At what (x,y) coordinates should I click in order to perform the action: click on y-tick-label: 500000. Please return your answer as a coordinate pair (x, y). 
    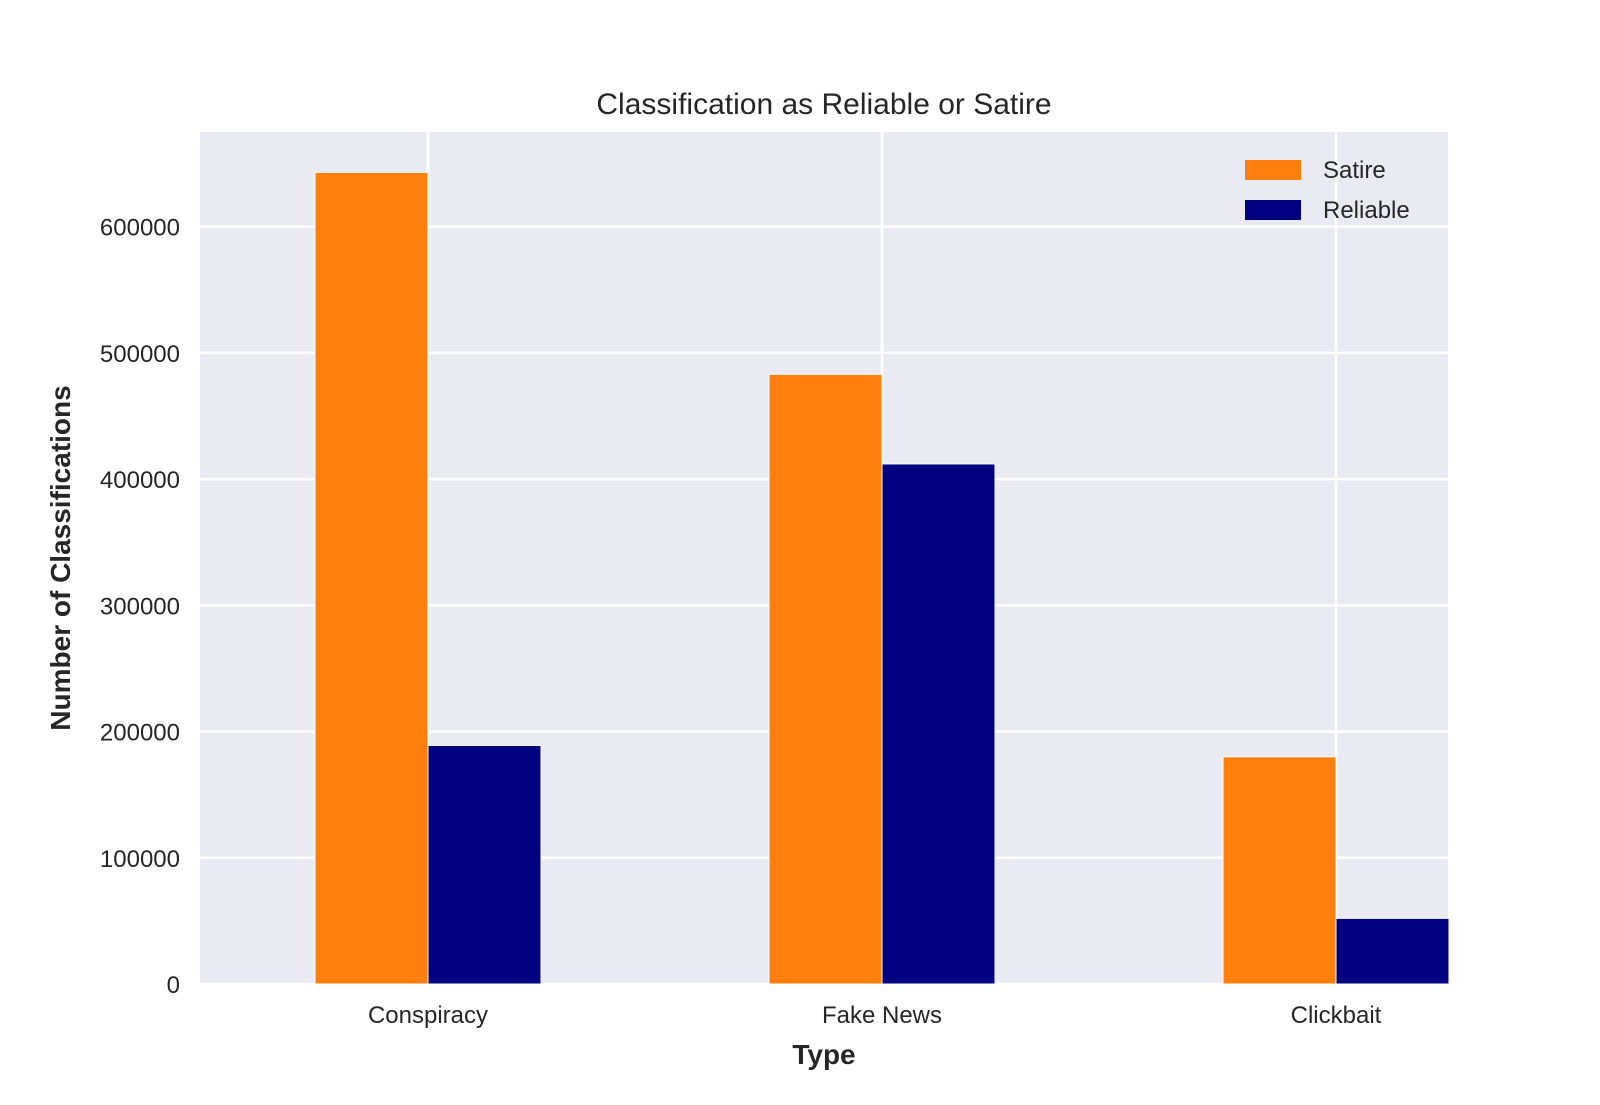
    Looking at the image, I should click on (140, 354).